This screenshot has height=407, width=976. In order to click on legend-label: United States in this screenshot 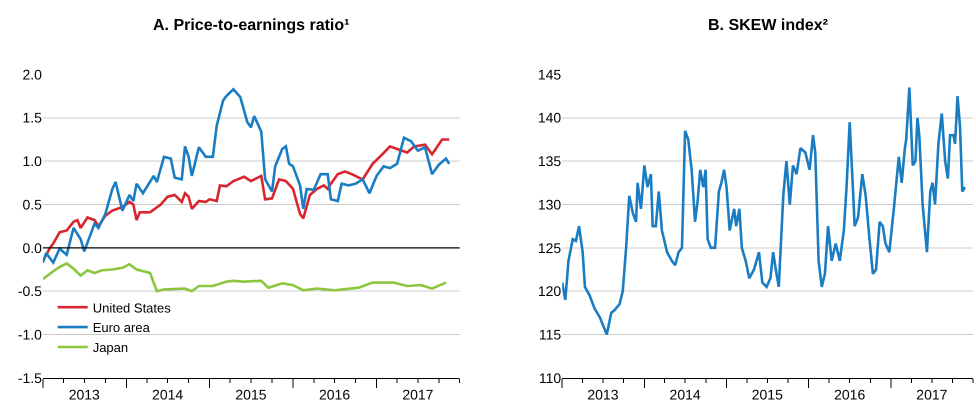, I will do `click(132, 308)`.